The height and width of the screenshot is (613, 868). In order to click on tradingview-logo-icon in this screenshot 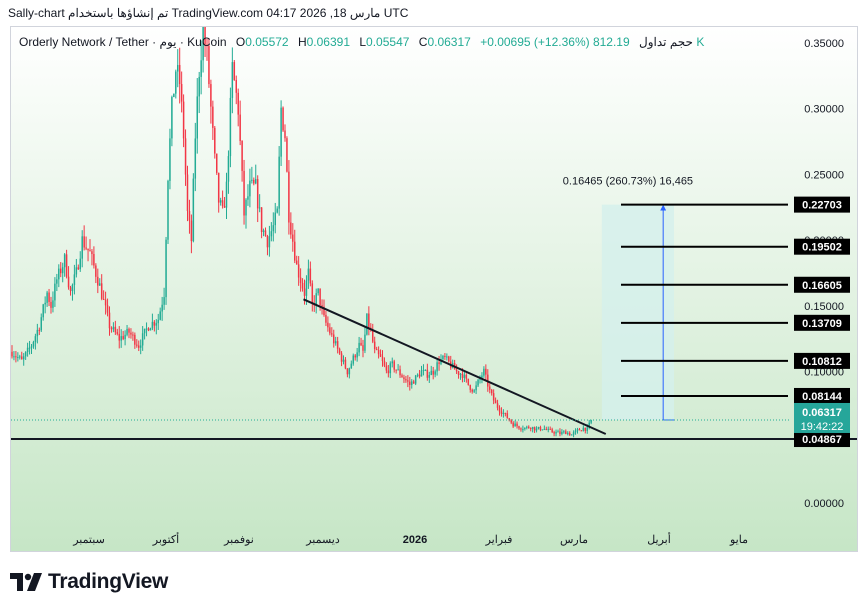, I will do `click(26, 582)`.